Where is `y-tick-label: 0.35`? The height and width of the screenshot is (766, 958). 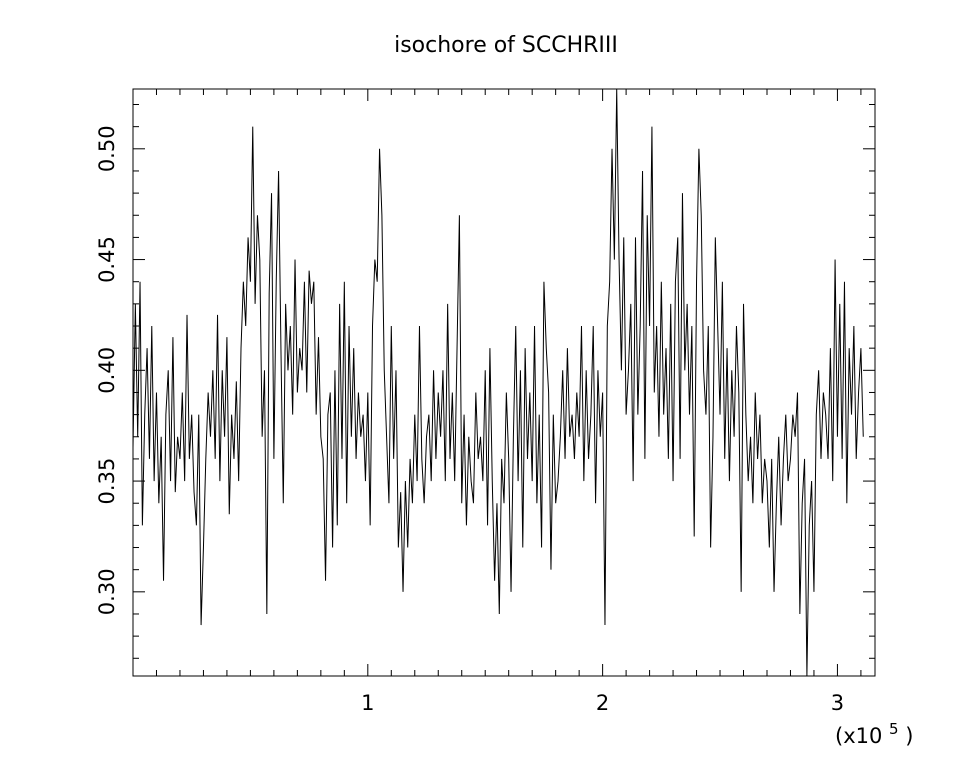 y-tick-label: 0.35 is located at coordinates (107, 481).